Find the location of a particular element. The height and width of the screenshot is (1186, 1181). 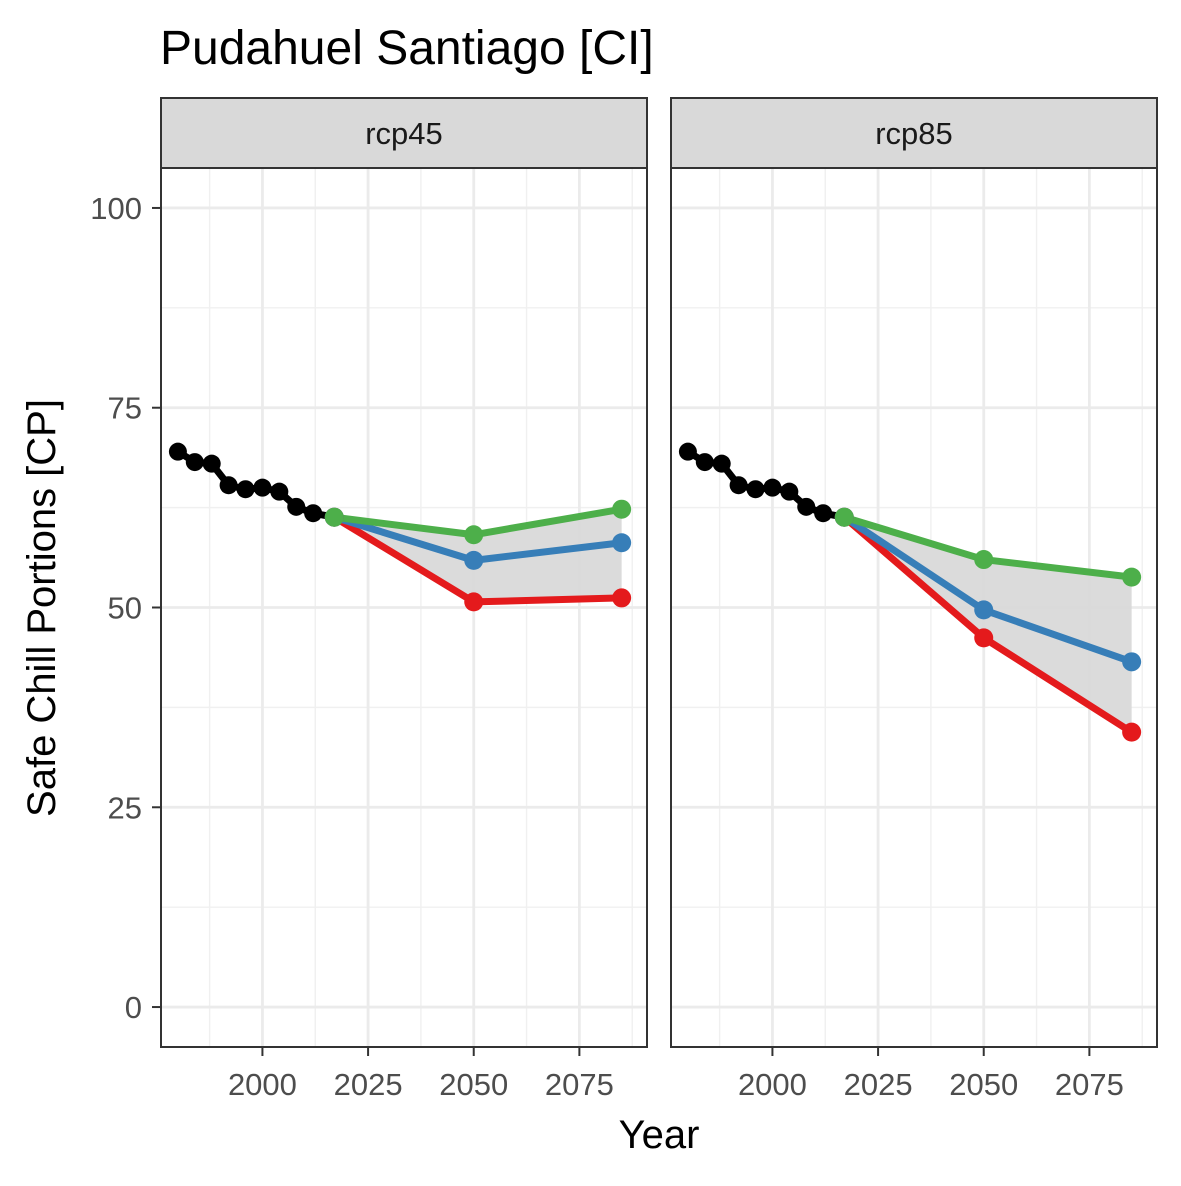

facet-strip-label: rcp85 is located at coordinates (914, 133).